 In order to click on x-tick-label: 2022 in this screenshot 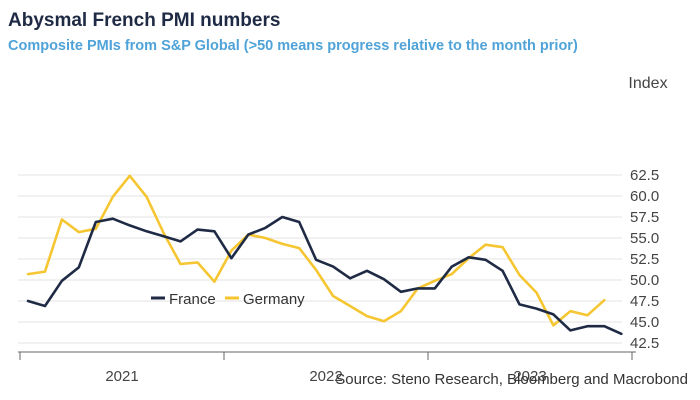, I will do `click(325, 376)`.